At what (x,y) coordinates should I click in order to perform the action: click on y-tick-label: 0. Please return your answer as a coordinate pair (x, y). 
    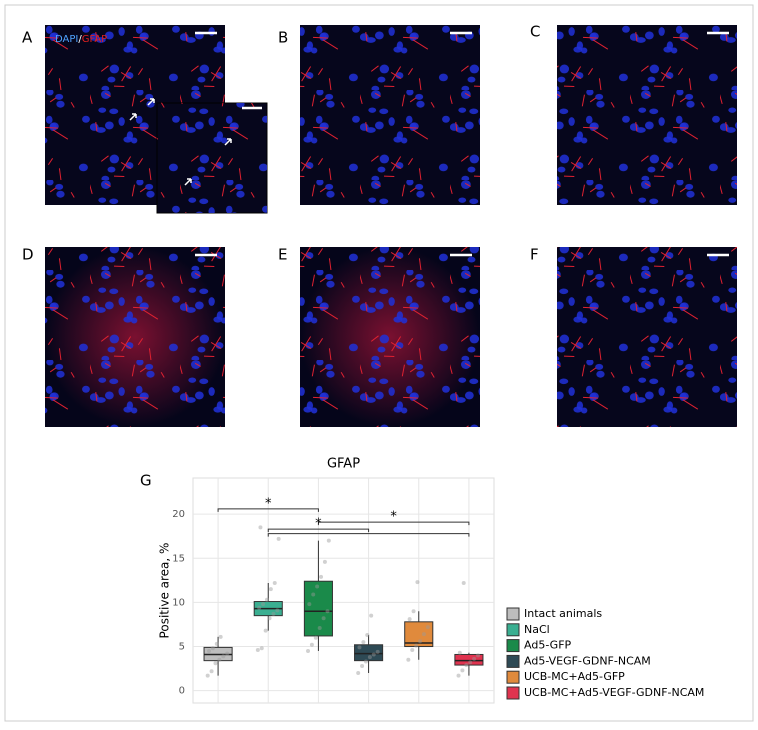
    Looking at the image, I should click on (182, 691).